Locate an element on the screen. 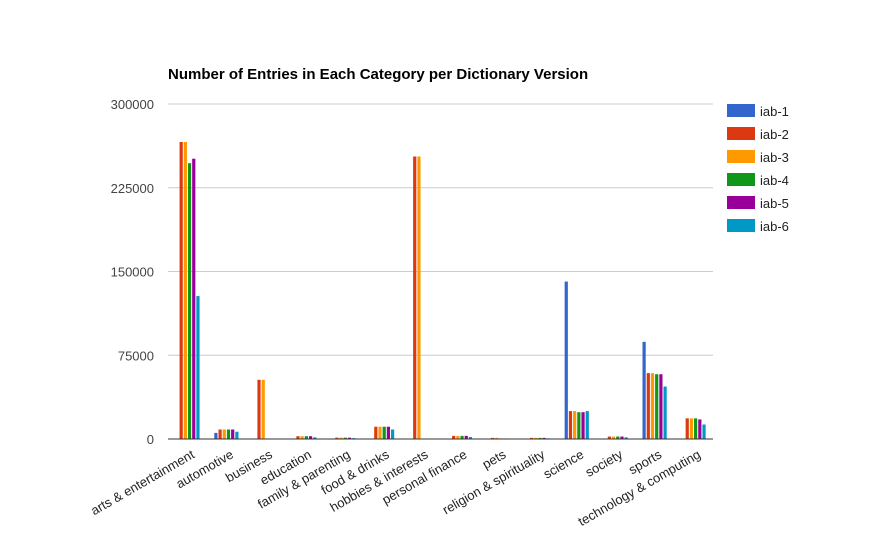 This screenshot has height=544, width=881. legend-label: iab-1 is located at coordinates (774, 111).